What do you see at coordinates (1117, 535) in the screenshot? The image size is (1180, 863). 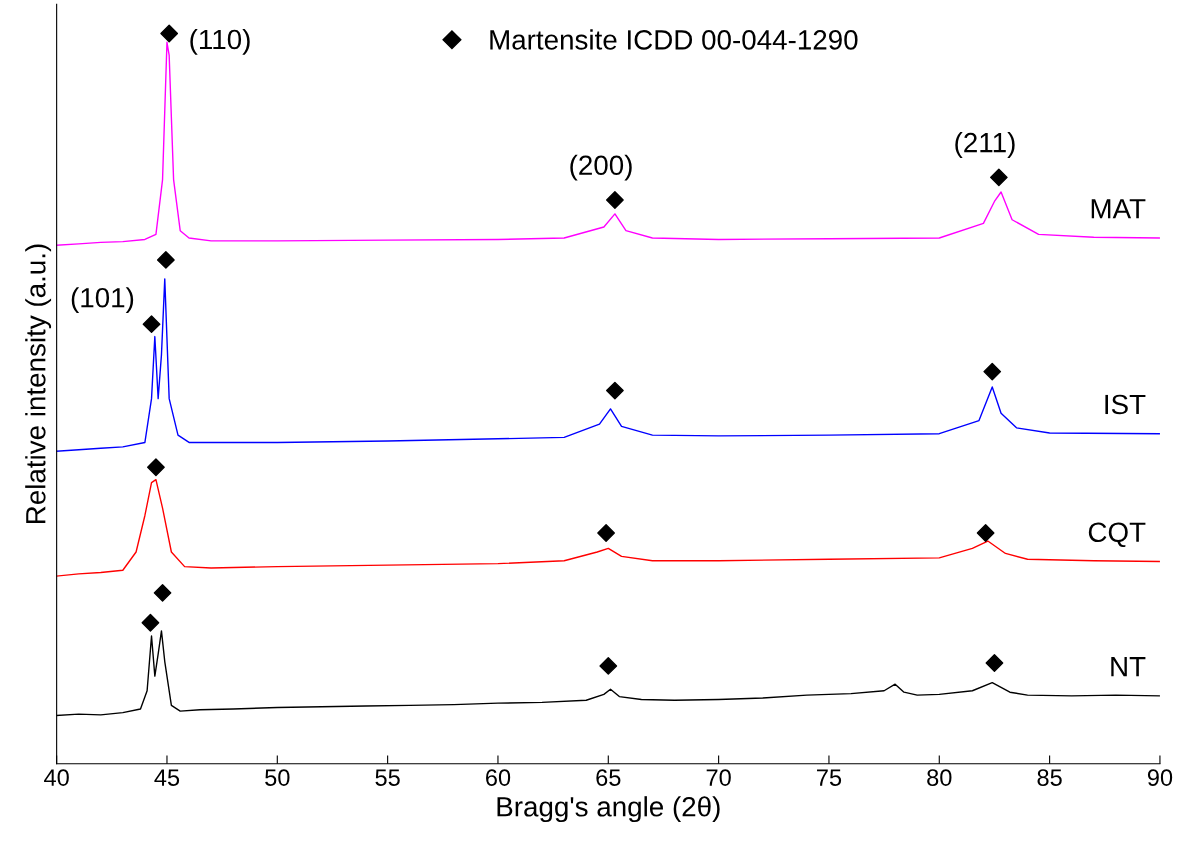 I see `series-label: CQT` at bounding box center [1117, 535].